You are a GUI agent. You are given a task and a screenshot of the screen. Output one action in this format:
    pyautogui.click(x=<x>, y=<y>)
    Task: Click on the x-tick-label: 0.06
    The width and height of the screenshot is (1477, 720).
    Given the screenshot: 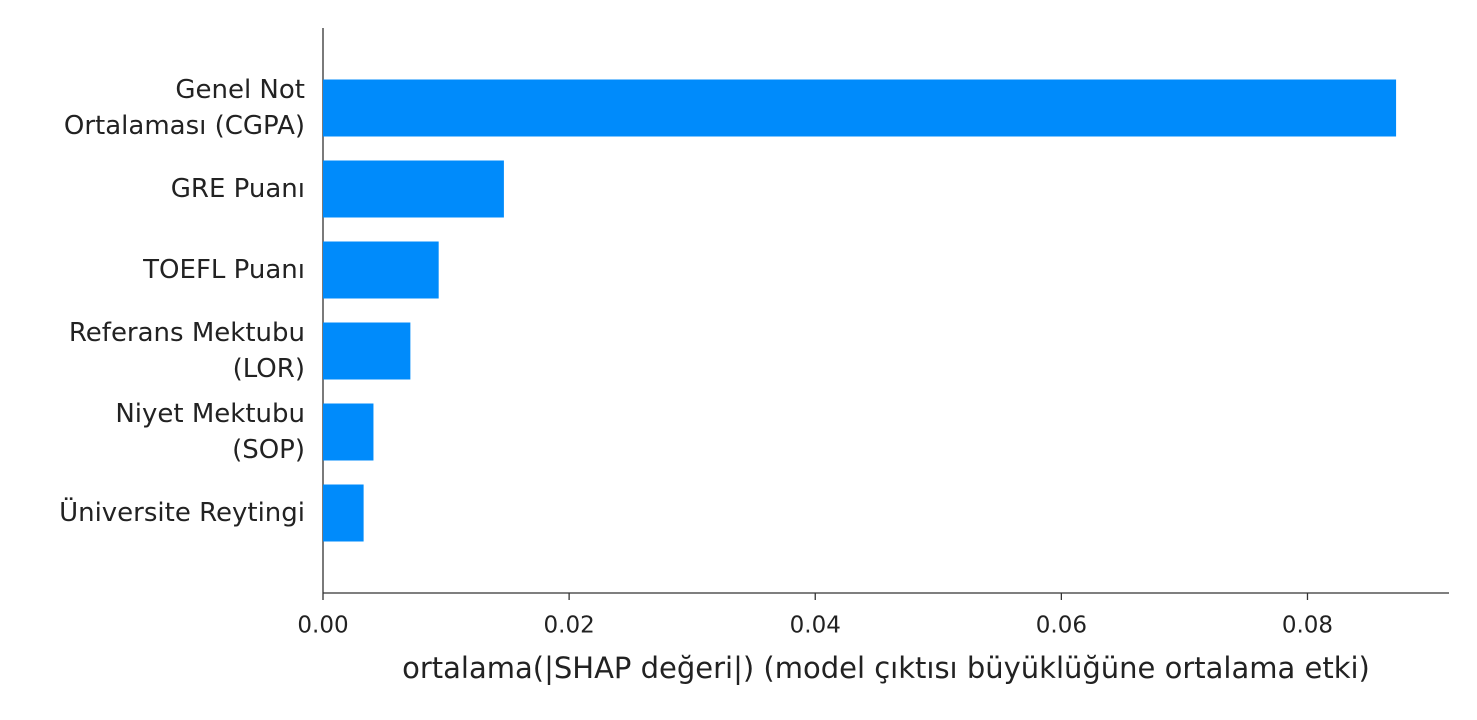 What is the action you would take?
    pyautogui.click(x=1061, y=626)
    